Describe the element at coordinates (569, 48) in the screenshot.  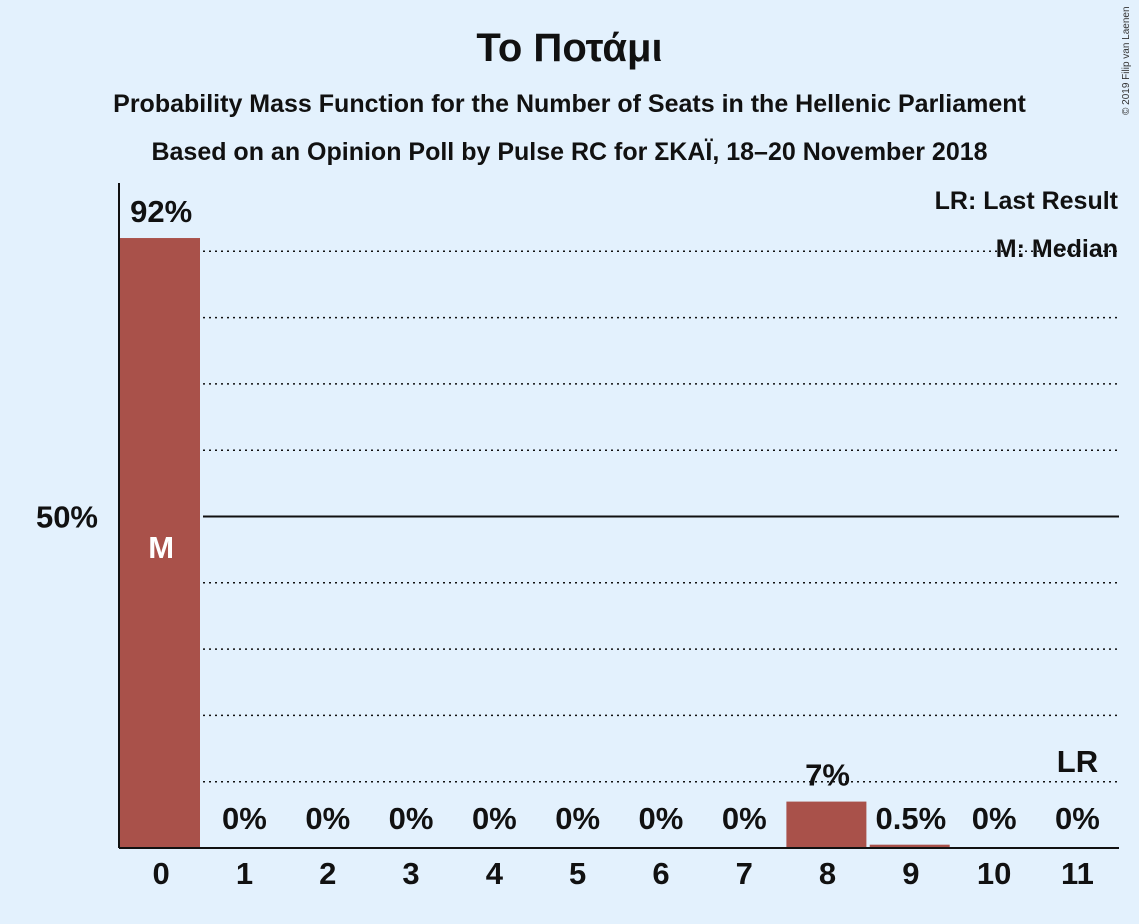
I see `chart-title: Το Ποτάμι` at that location.